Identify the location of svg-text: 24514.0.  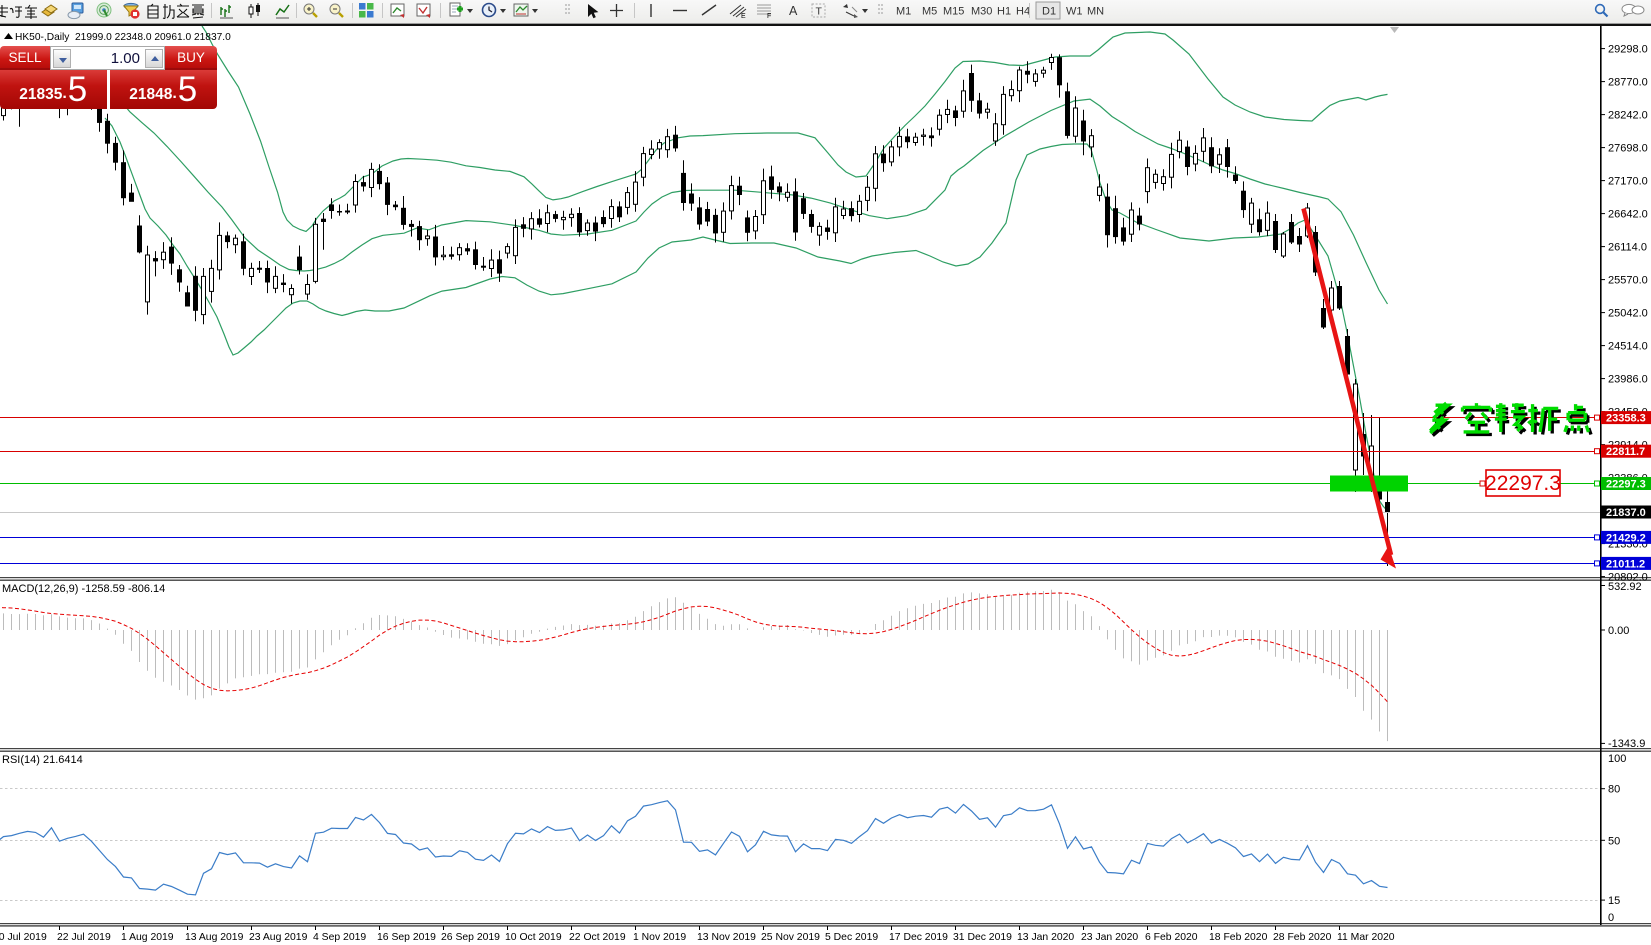
(1628, 347).